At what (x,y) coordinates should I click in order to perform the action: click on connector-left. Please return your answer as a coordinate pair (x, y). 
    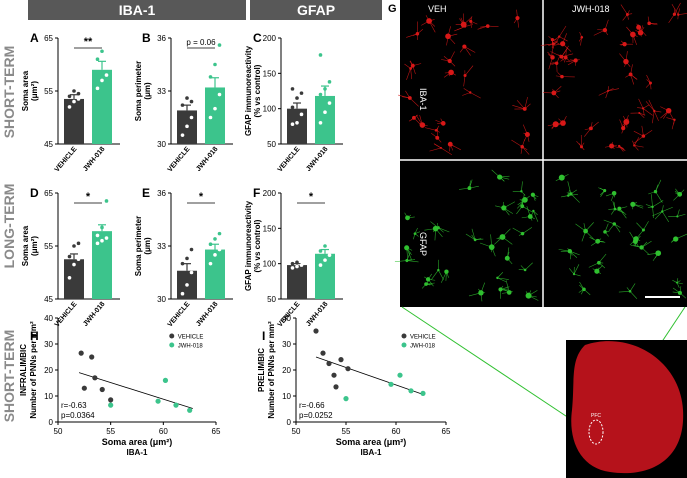
    Looking at the image, I should click on (496, 369).